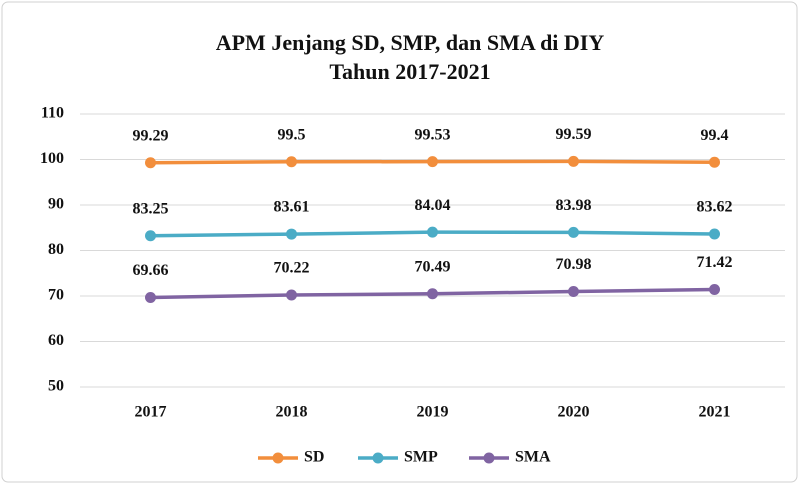 This screenshot has height=484, width=799. I want to click on y-tick-label: 100, so click(52, 158).